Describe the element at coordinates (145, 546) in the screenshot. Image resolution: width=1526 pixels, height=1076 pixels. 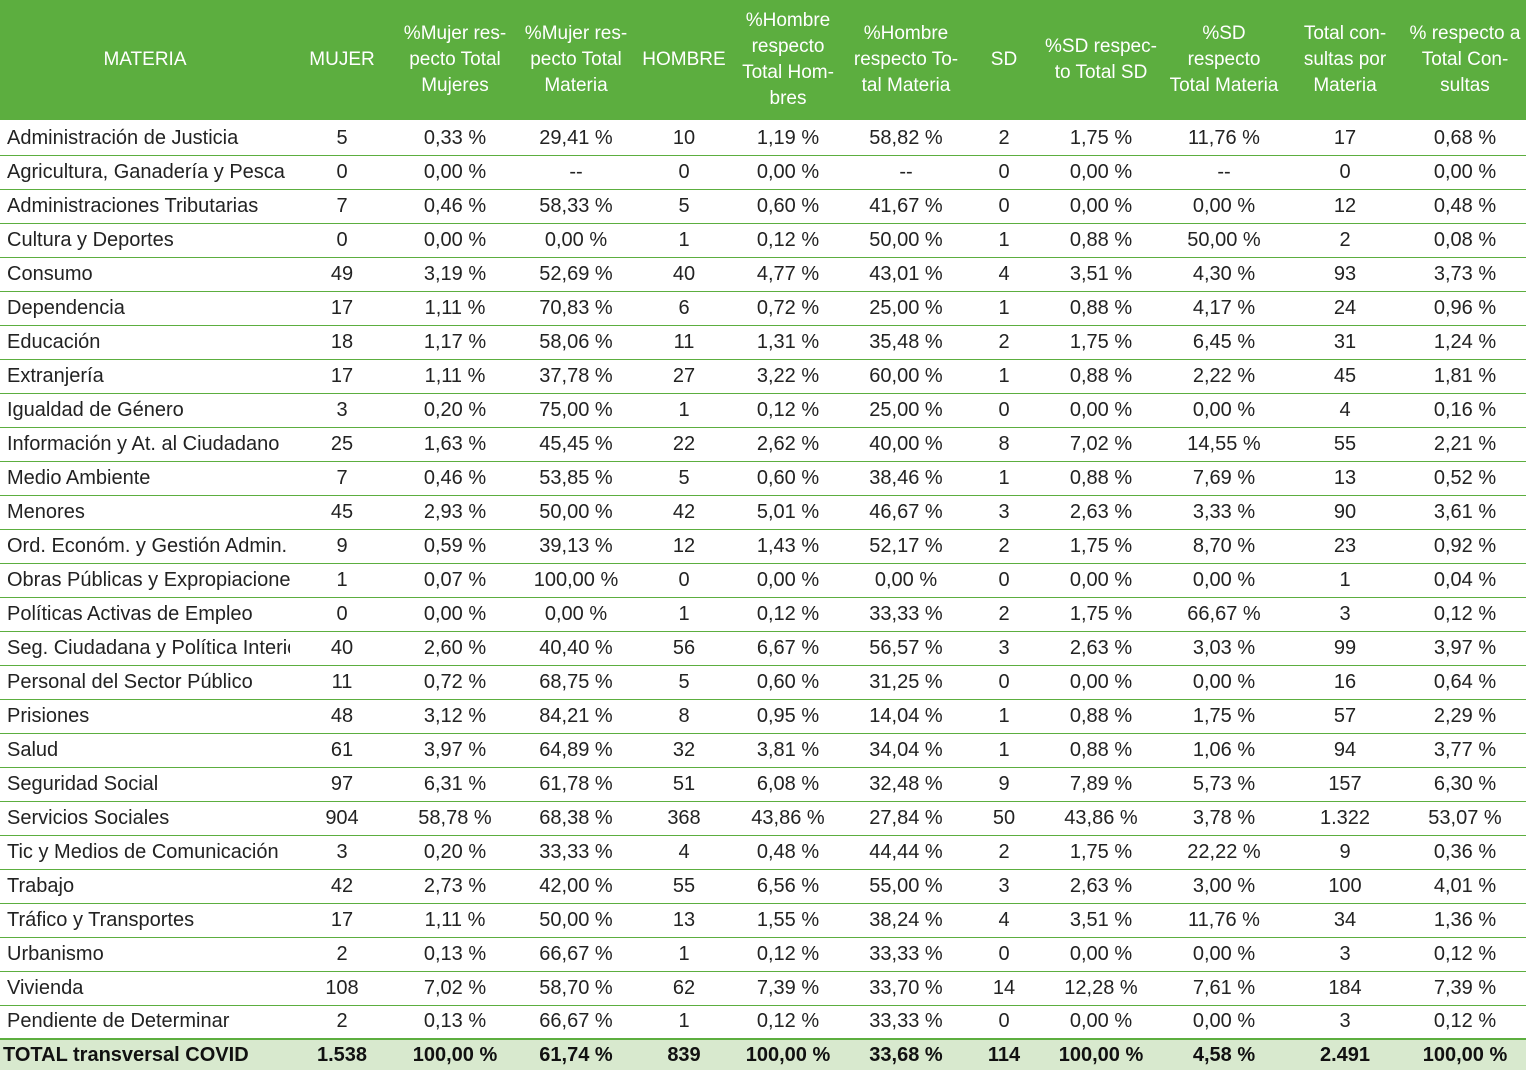
I see `materia-cell: Ord. Económ. y Gestión Admin.` at that location.